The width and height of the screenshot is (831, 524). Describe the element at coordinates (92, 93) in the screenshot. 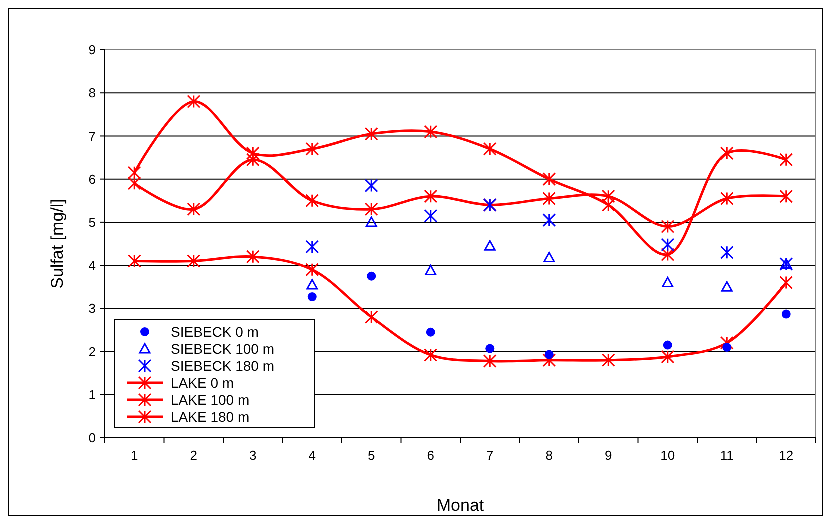

I see `y-tick-label: 8` at that location.